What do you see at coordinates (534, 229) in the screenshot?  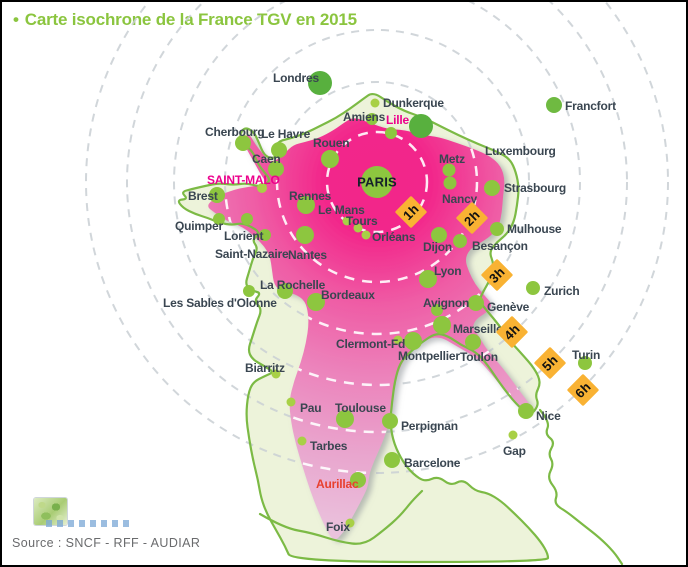 I see `city-label: Mulhouse` at bounding box center [534, 229].